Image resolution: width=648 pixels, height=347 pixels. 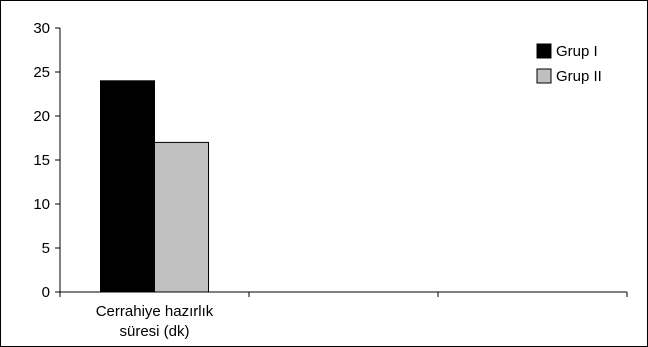 I want to click on y-tick-label: 10, so click(x=41, y=204).